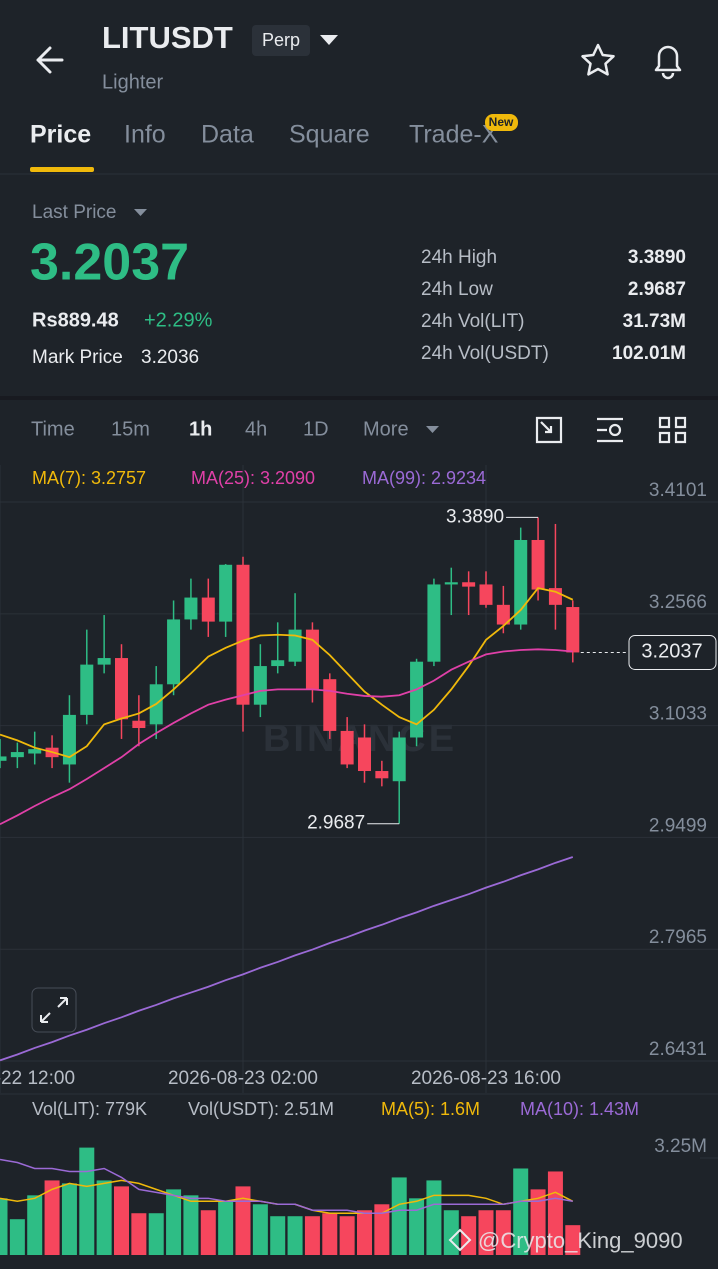 This screenshot has width=718, height=1269. I want to click on interval: Time, so click(53, 429).